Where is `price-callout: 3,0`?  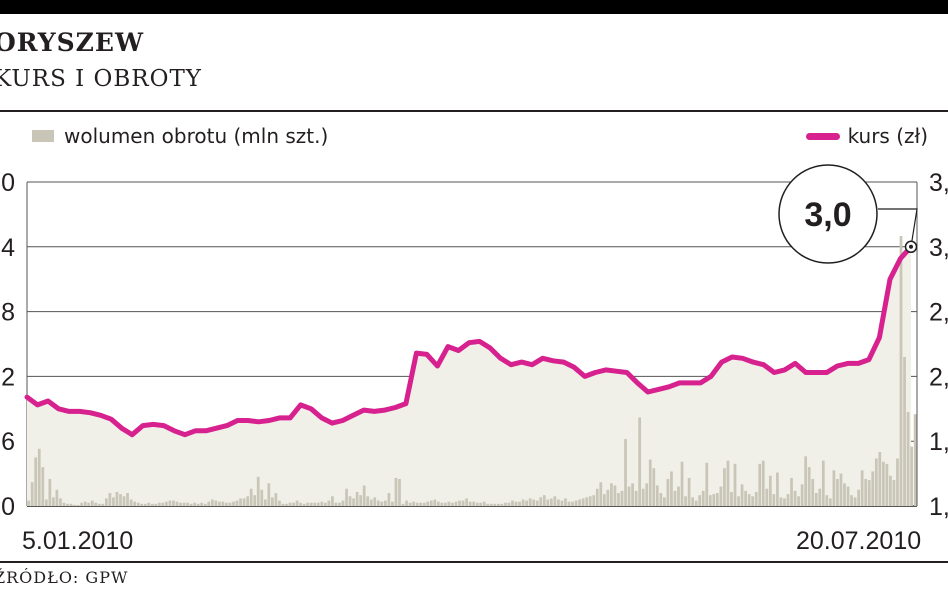 price-callout: 3,0 is located at coordinates (848, 214).